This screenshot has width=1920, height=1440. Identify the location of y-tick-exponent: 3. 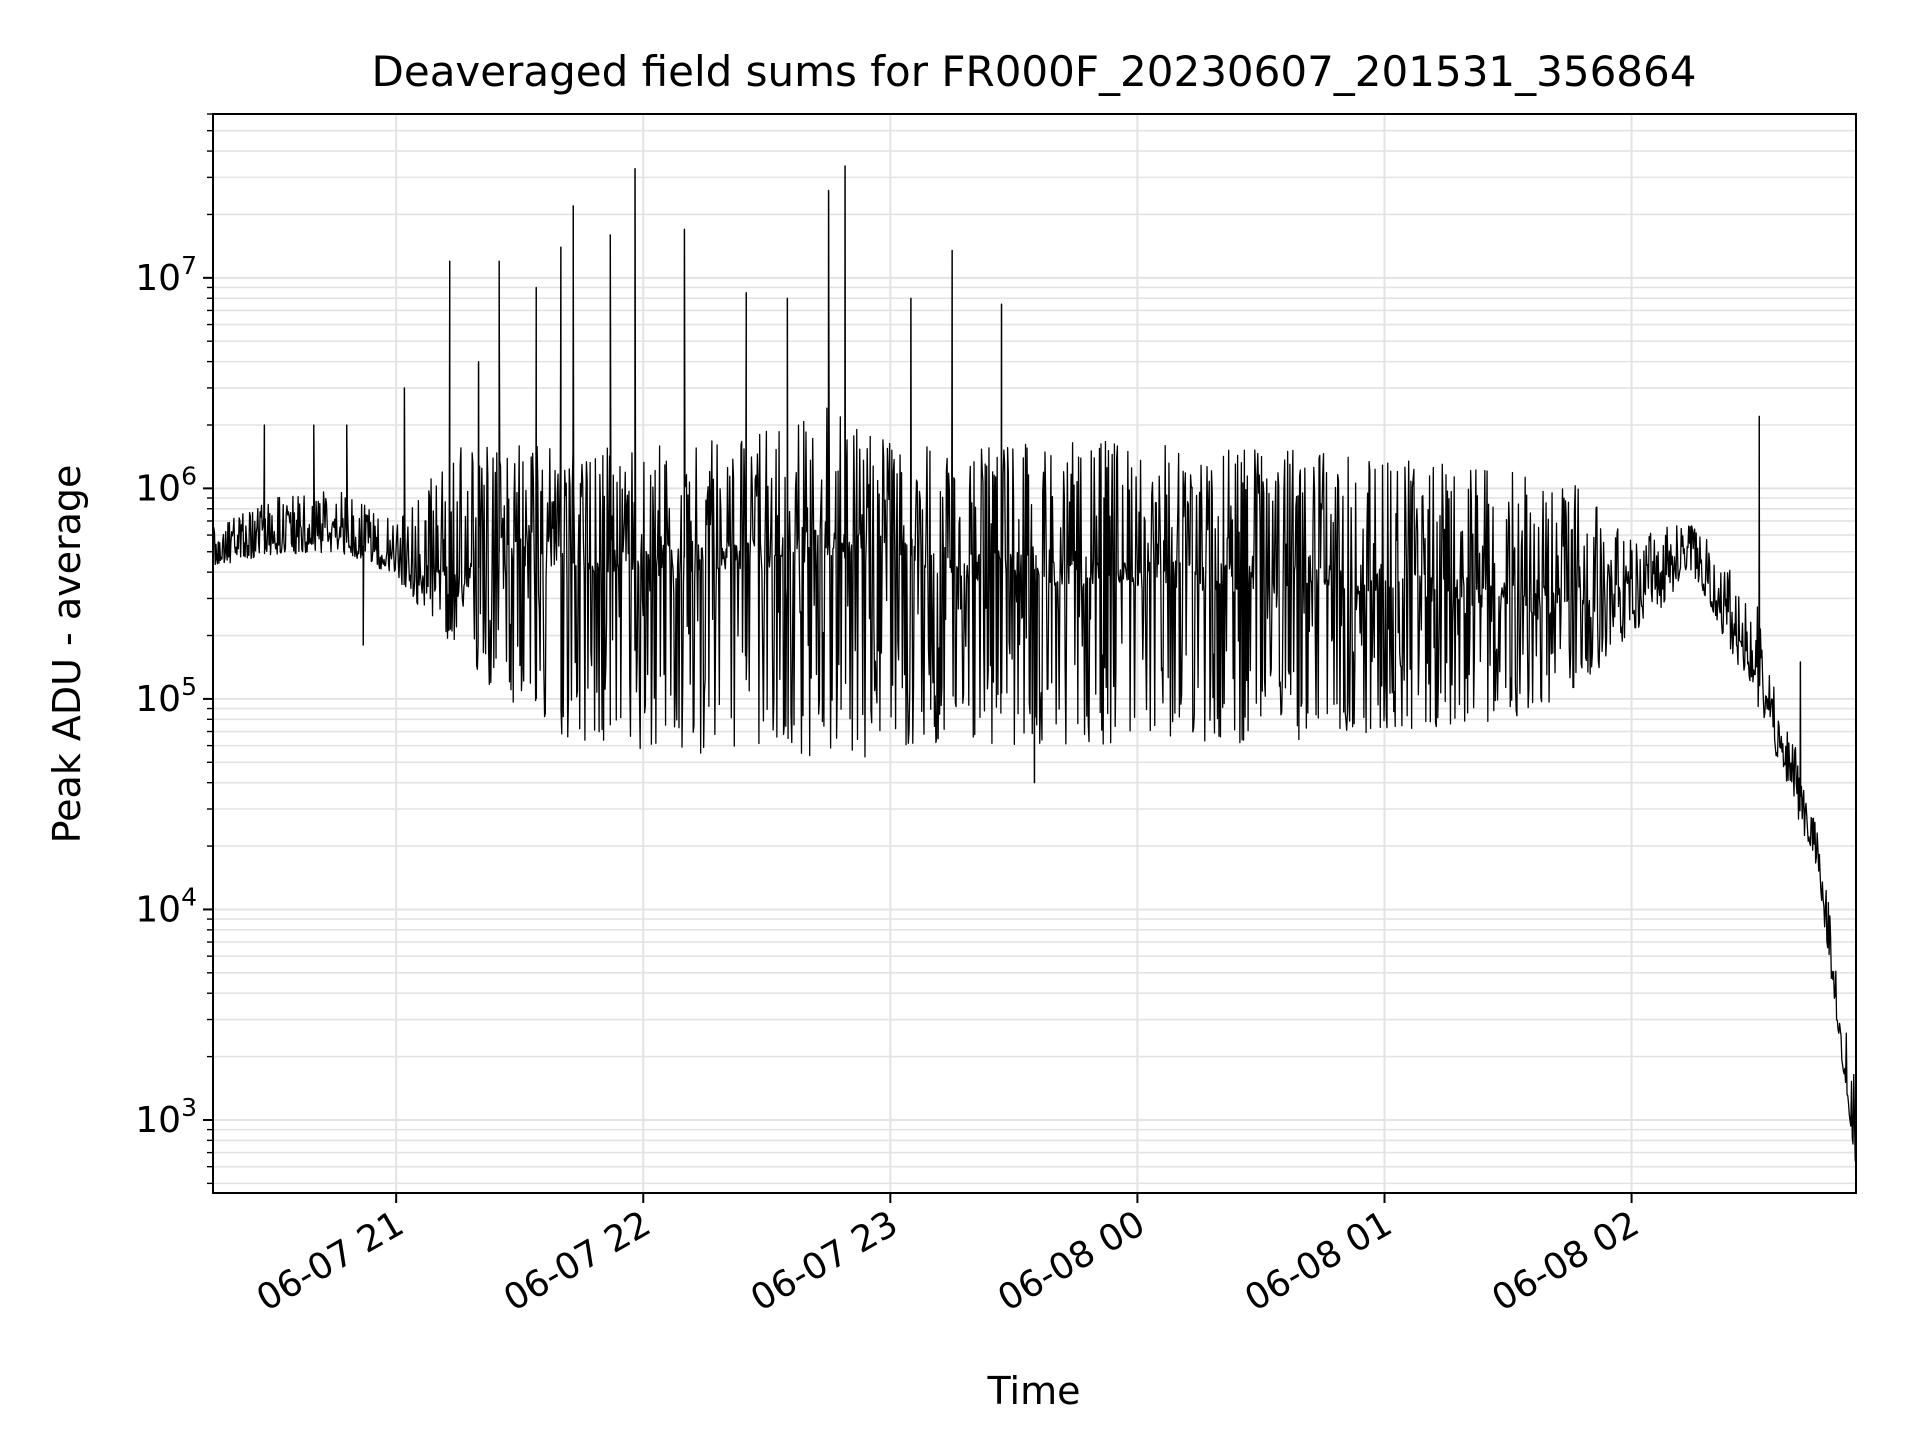
(189, 1107).